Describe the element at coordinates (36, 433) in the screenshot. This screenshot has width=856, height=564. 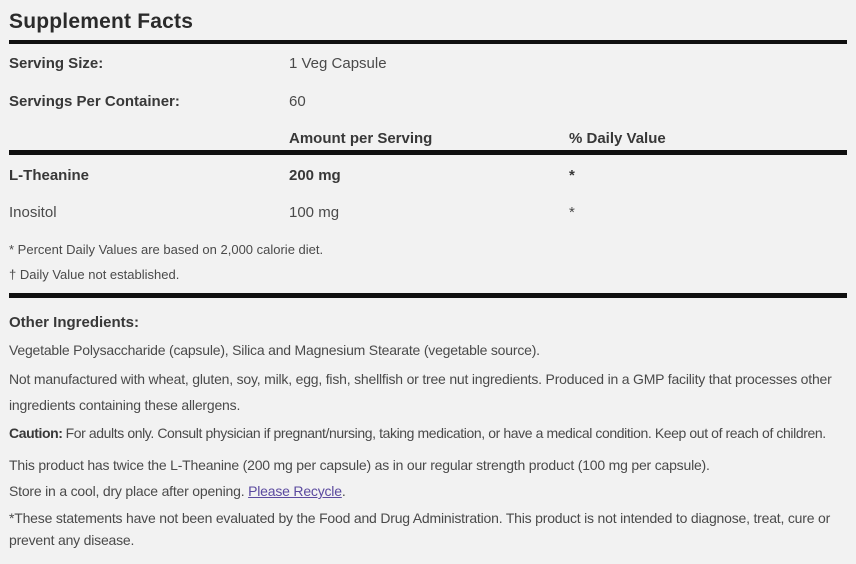
I see `caution-label: Caution:` at that location.